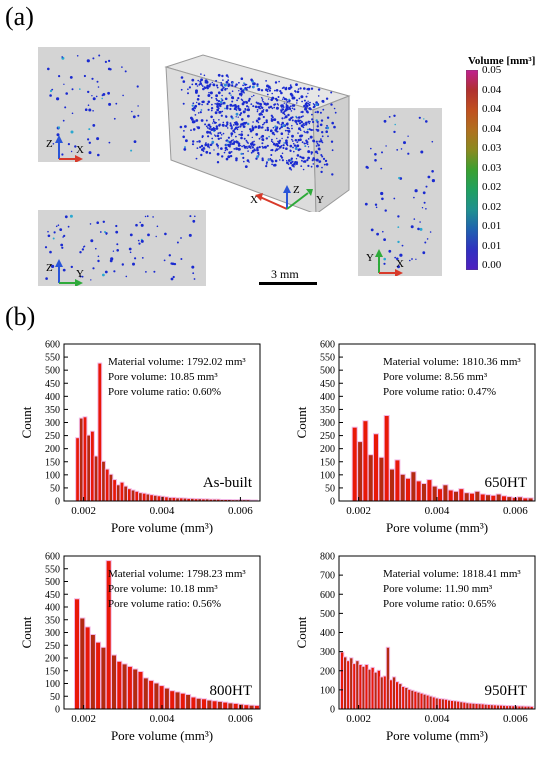 Image resolution: width=550 pixels, height=759 pixels. What do you see at coordinates (163, 589) in the screenshot?
I see `annotation-text: Pore volume: 10.18 mm³` at bounding box center [163, 589].